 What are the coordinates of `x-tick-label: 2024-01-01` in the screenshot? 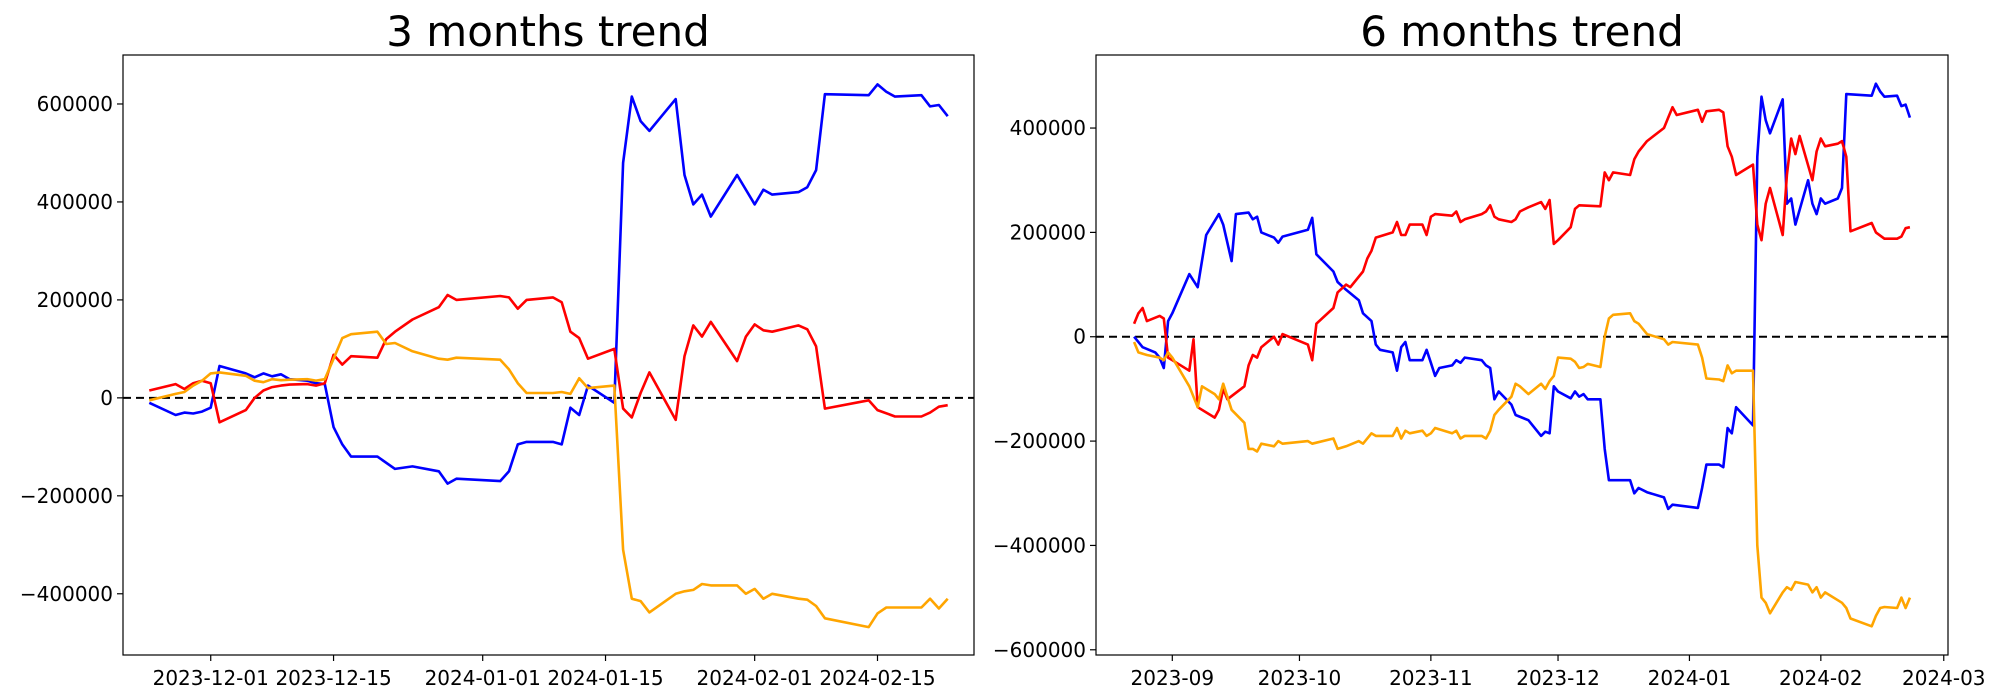 It's located at (483, 678).